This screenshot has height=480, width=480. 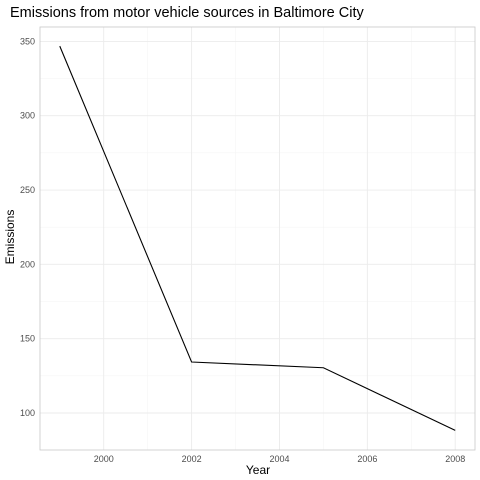 I want to click on x-tick-label: 2006, so click(x=367, y=459).